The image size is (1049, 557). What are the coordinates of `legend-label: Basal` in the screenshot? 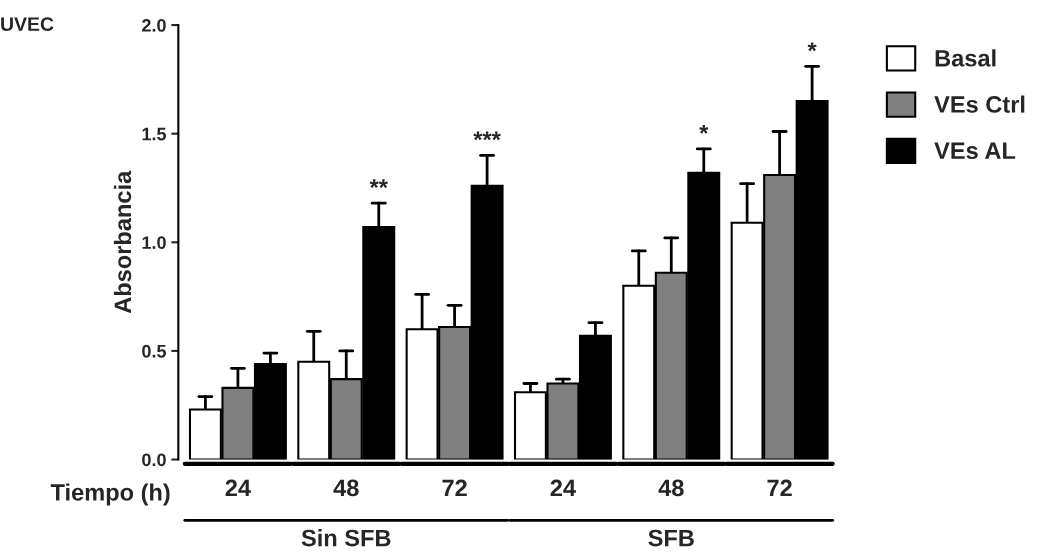 It's located at (965, 58).